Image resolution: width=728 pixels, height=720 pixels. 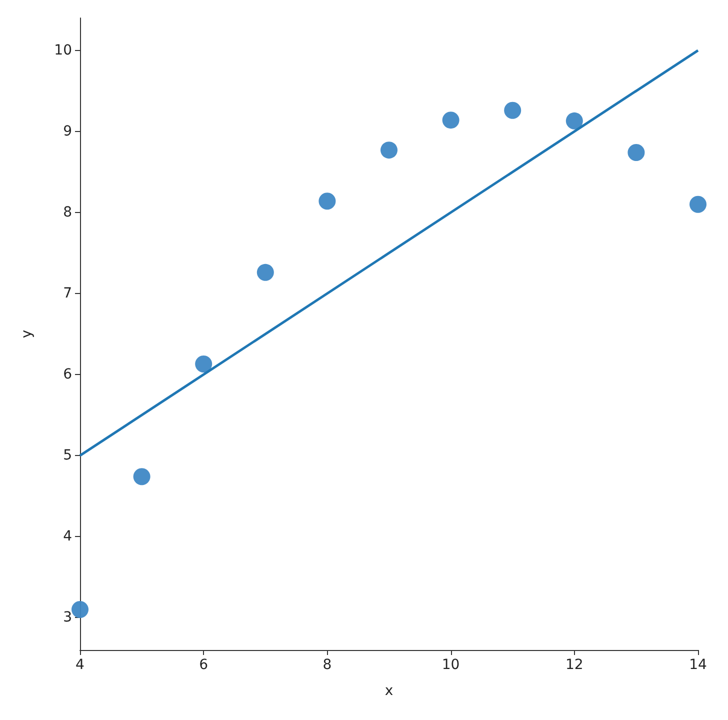 What do you see at coordinates (67, 456) in the screenshot?
I see `y-tick-label: 5` at bounding box center [67, 456].